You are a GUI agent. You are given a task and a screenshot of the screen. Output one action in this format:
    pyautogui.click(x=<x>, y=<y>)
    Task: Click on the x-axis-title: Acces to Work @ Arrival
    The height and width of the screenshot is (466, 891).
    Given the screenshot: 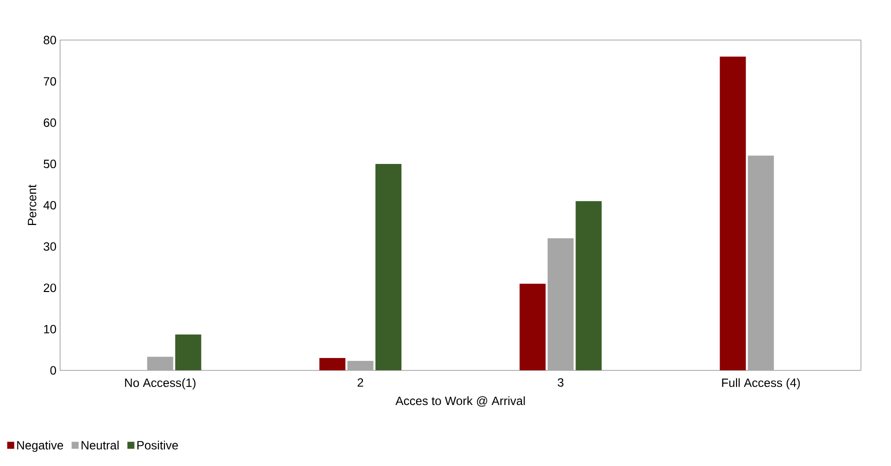 What is the action you would take?
    pyautogui.click(x=460, y=401)
    